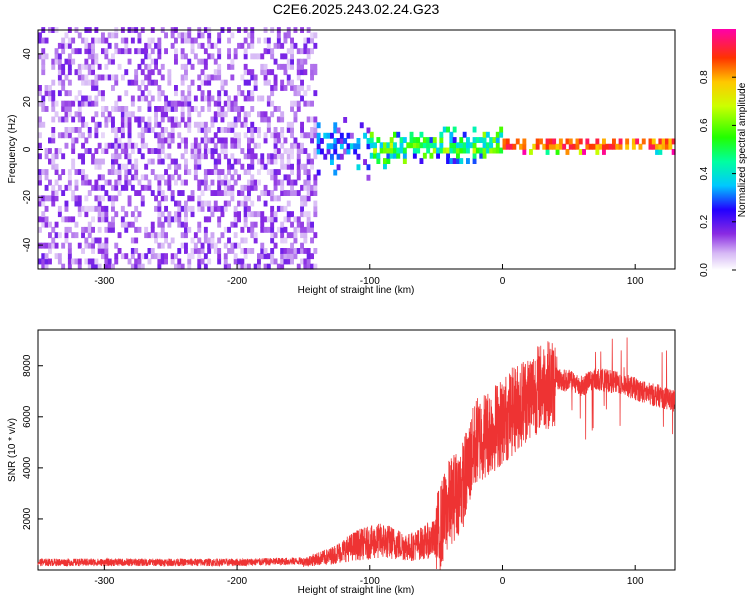 The height and width of the screenshot is (600, 750). I want to click on colorbar-ticks: 0.00.20.40.60.8, so click(717, 173).